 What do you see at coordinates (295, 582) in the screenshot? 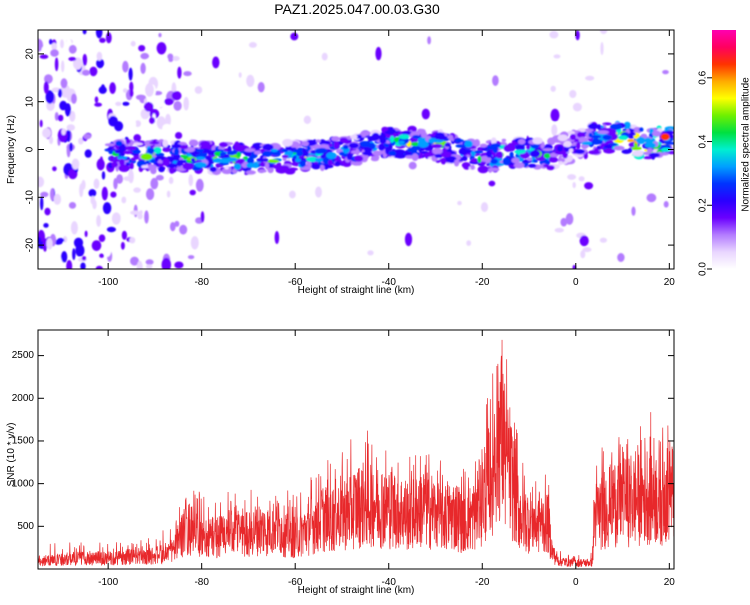
I see `x-tick-label: -60` at bounding box center [295, 582].